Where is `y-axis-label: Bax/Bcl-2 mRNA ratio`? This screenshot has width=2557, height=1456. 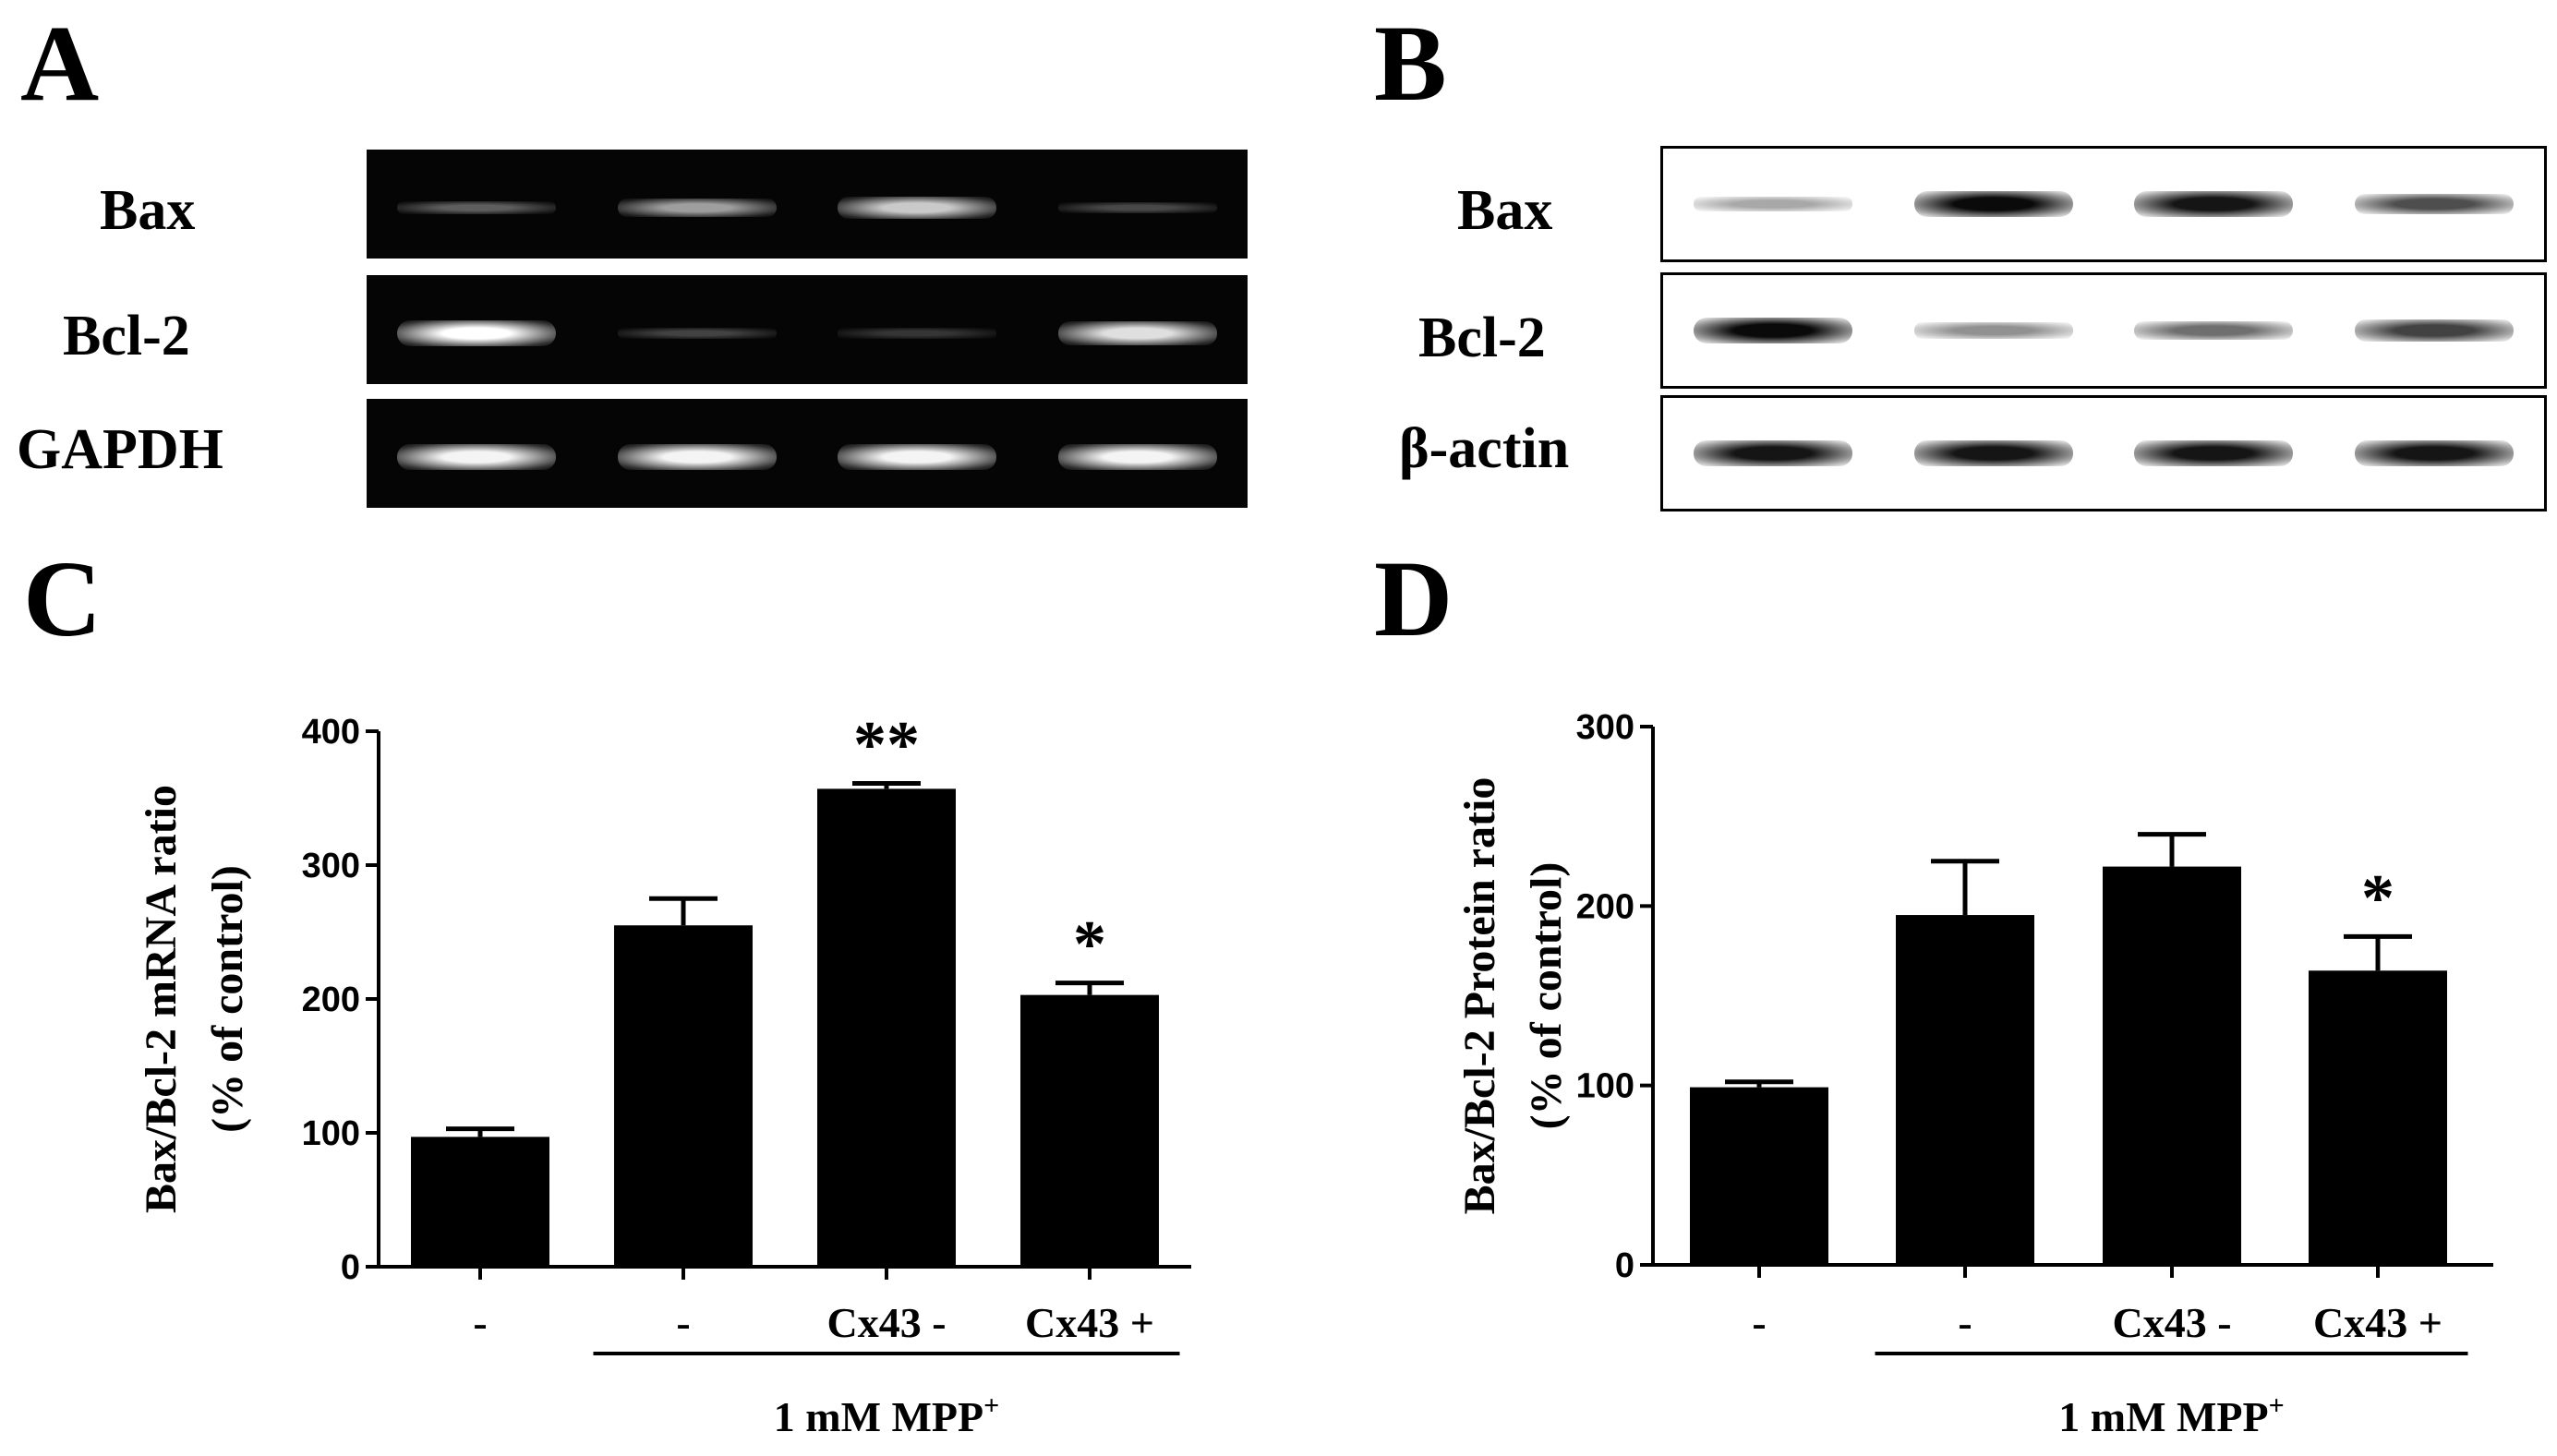 y-axis-label: Bax/Bcl-2 mRNA ratio is located at coordinates (161, 999).